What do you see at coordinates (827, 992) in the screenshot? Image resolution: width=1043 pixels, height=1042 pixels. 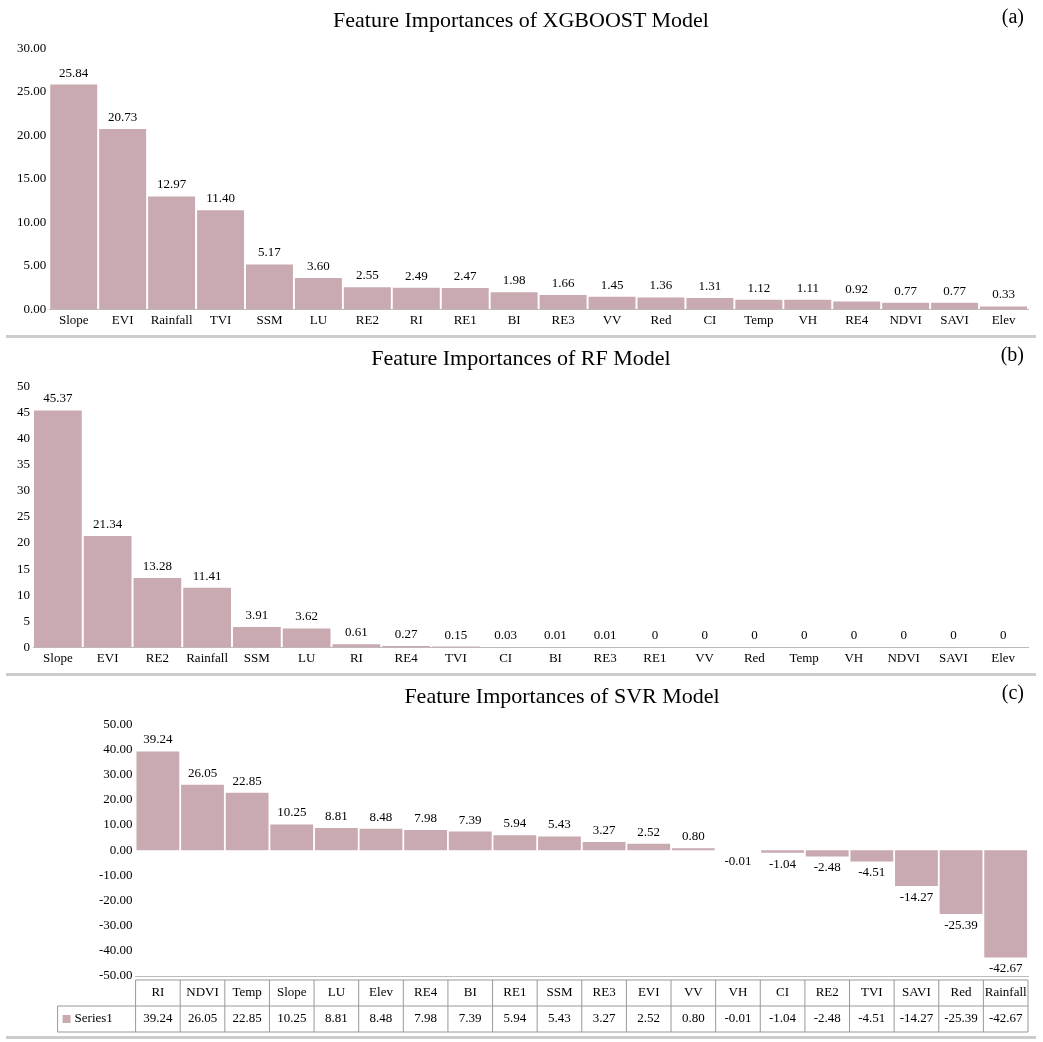 I see `x-tick-label: RE2` at bounding box center [827, 992].